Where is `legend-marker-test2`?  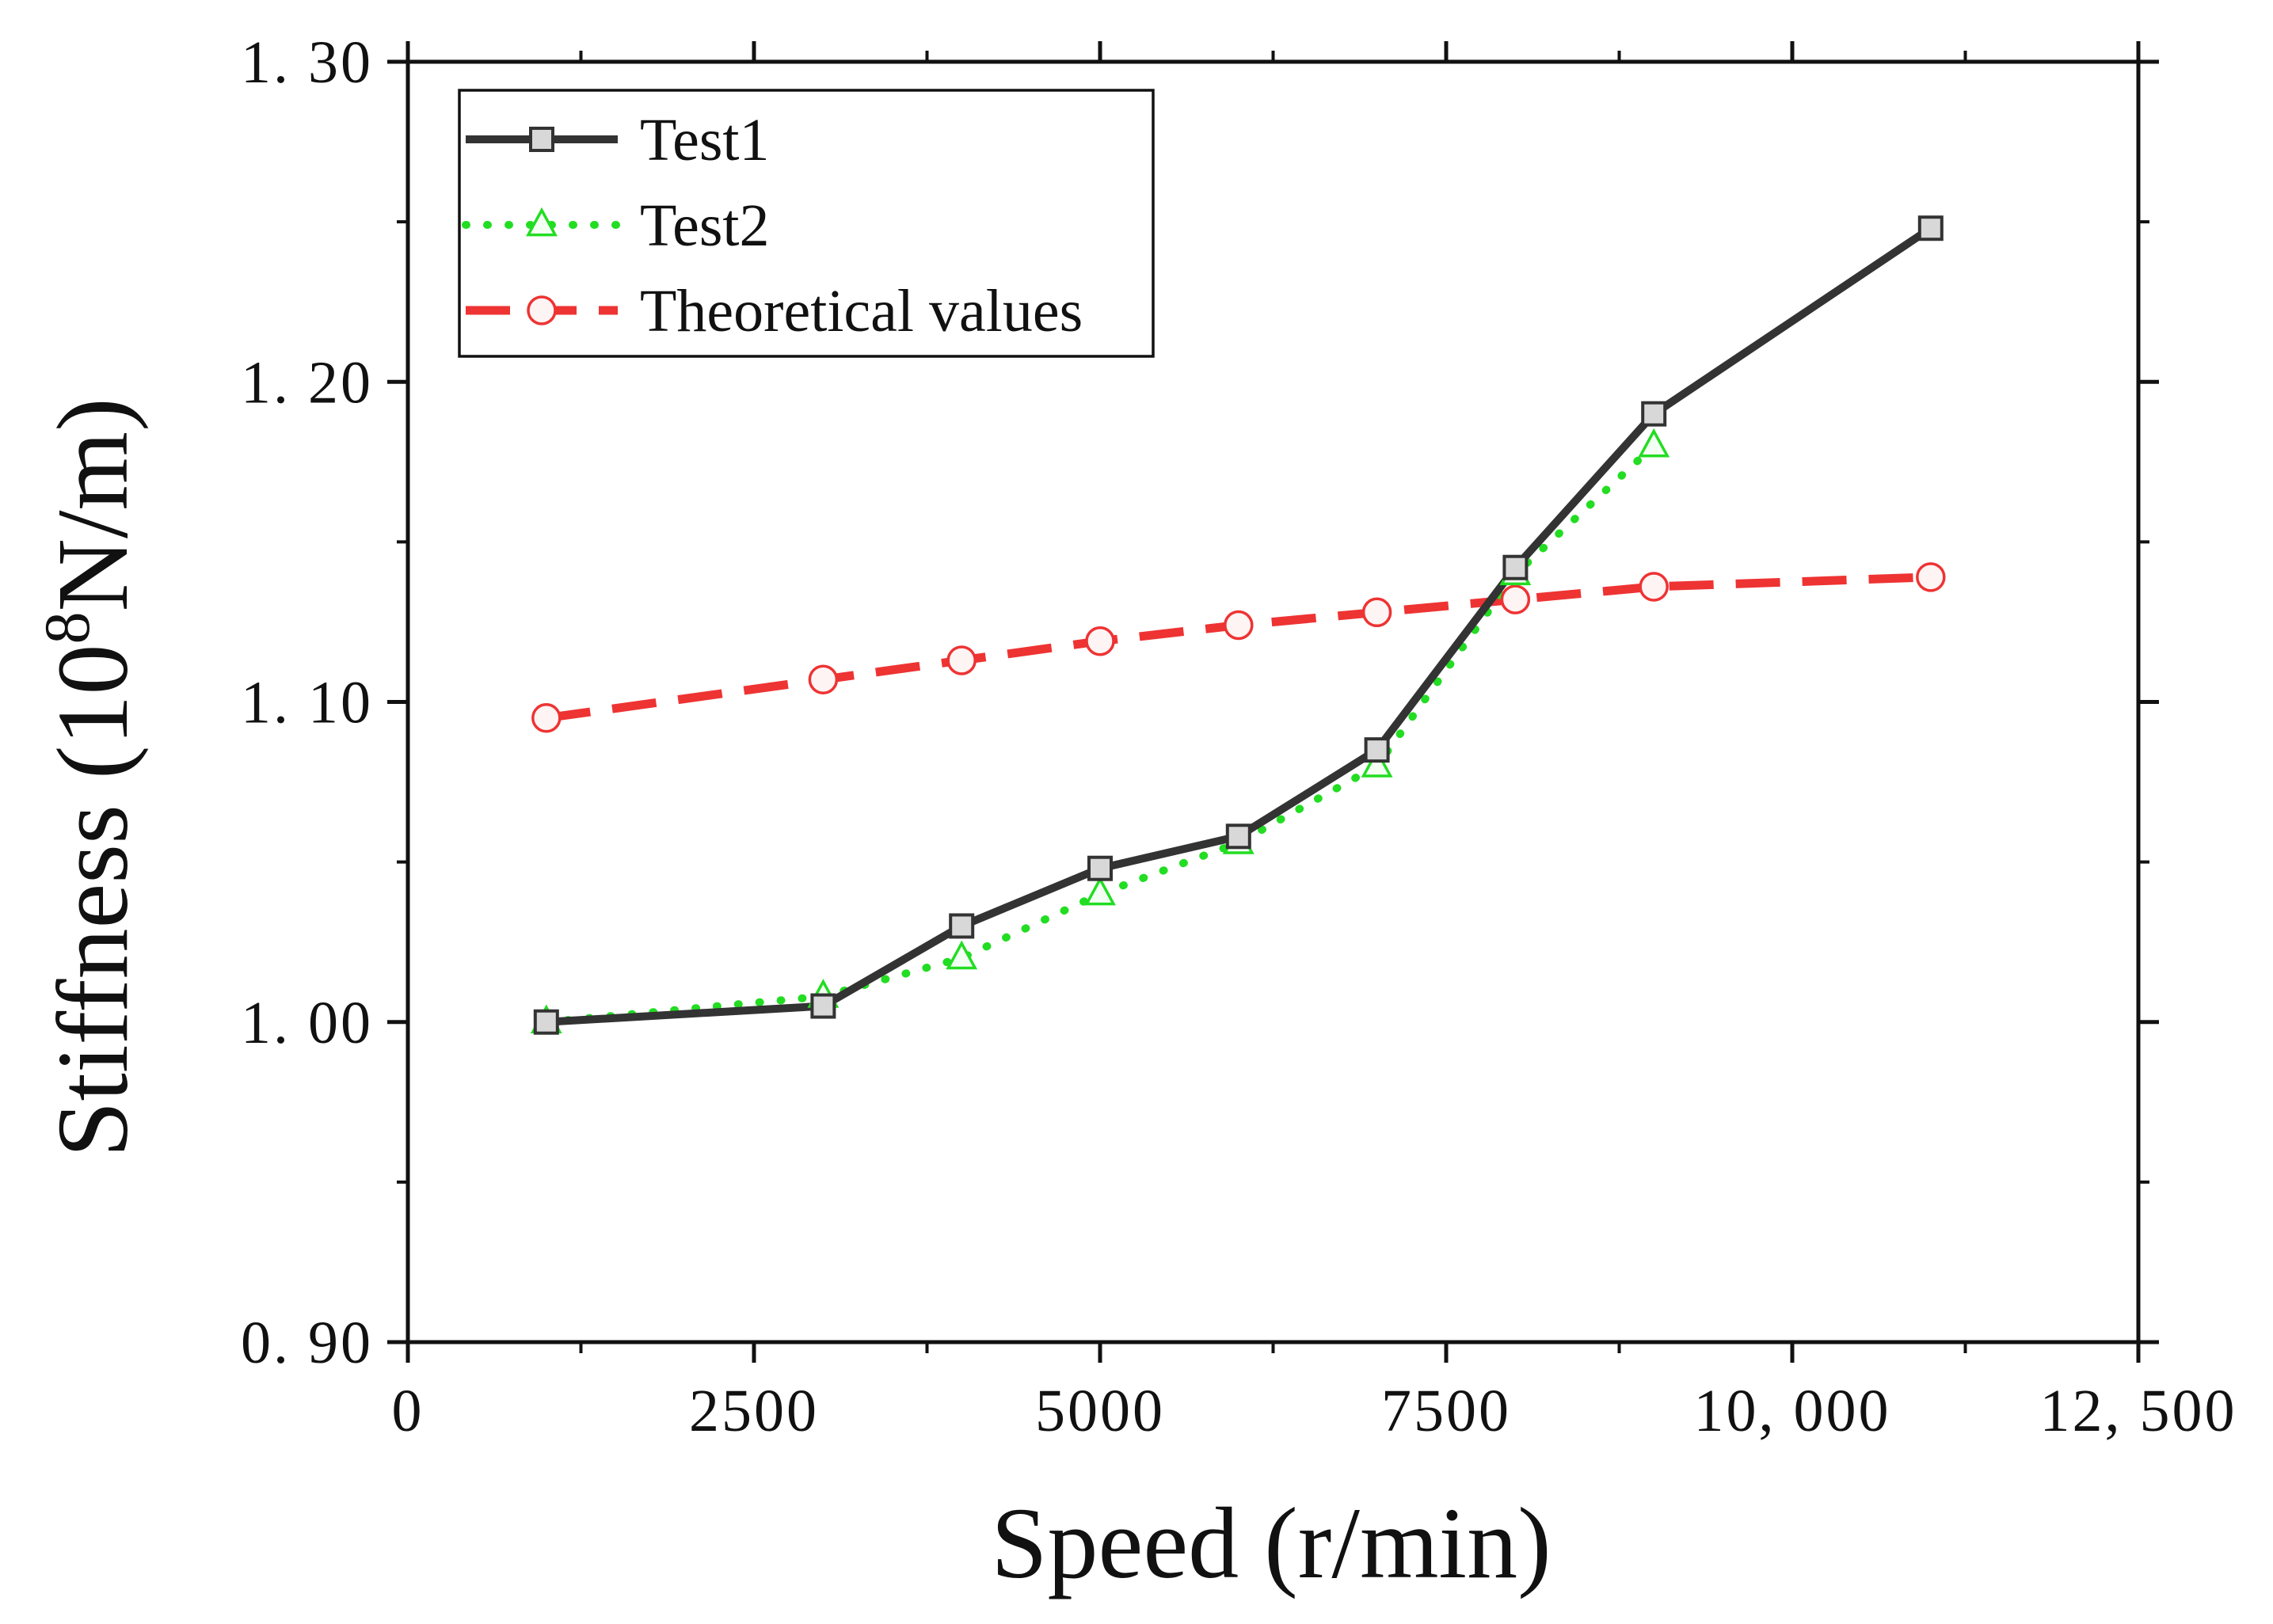
legend-marker-test2 is located at coordinates (542, 222).